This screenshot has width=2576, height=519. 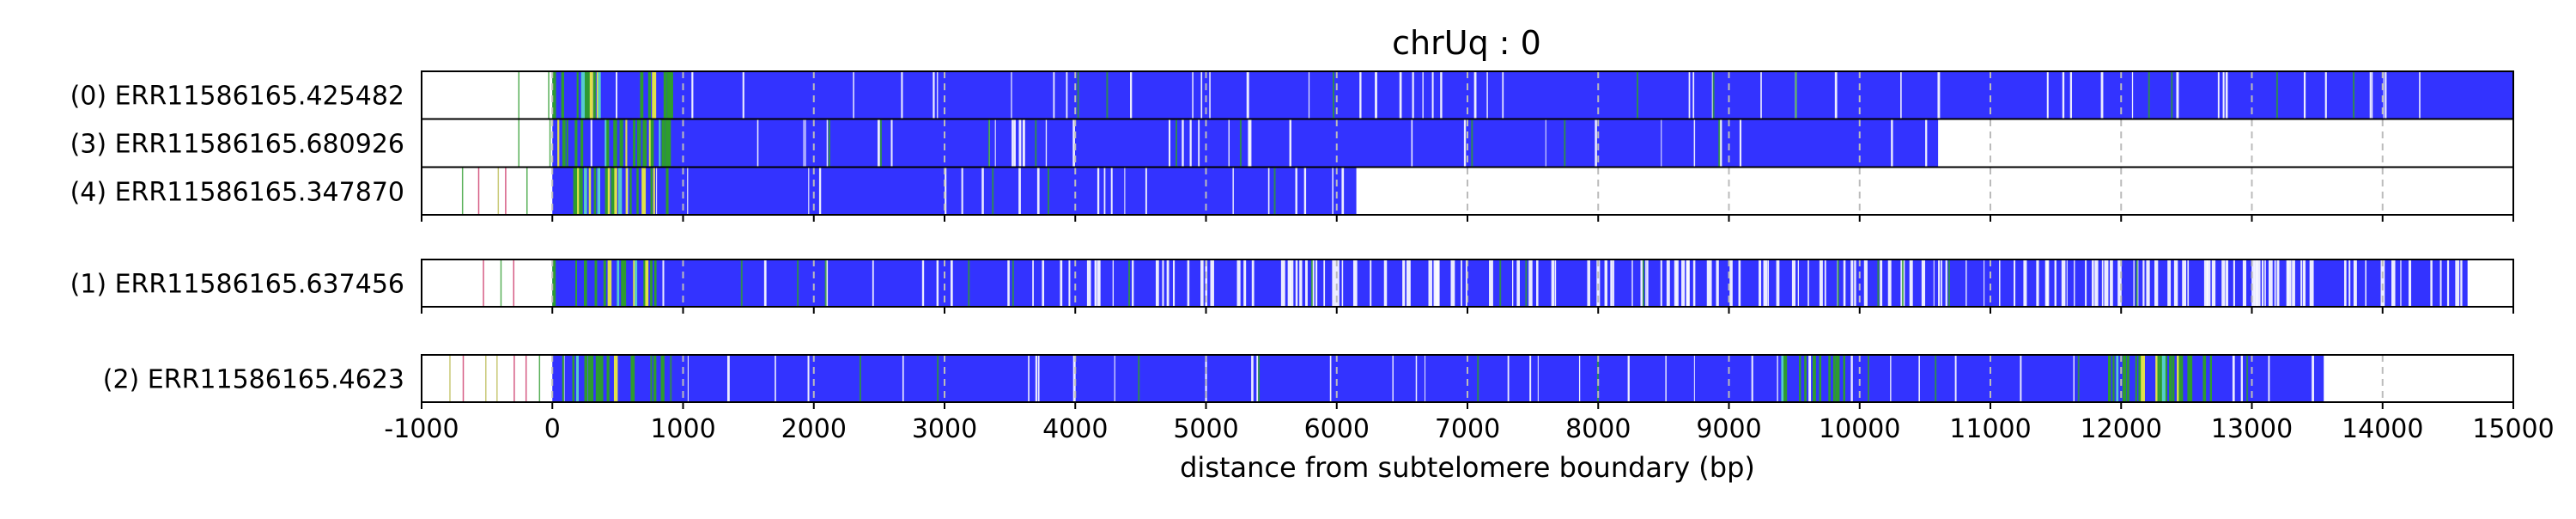 I want to click on read-bar, so click(x=1532, y=95).